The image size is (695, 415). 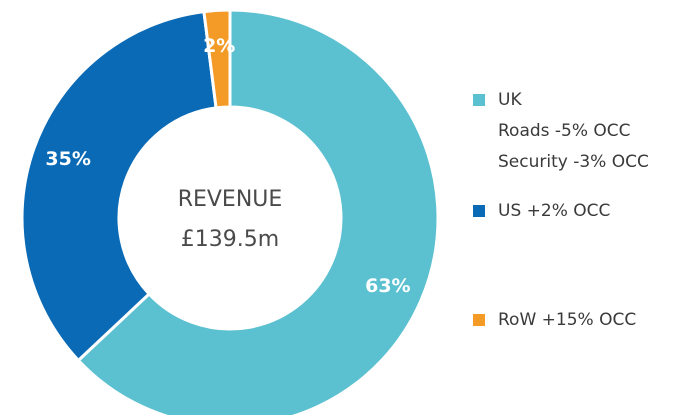 What do you see at coordinates (573, 162) in the screenshot?
I see `legend-note: Security -3% OCC` at bounding box center [573, 162].